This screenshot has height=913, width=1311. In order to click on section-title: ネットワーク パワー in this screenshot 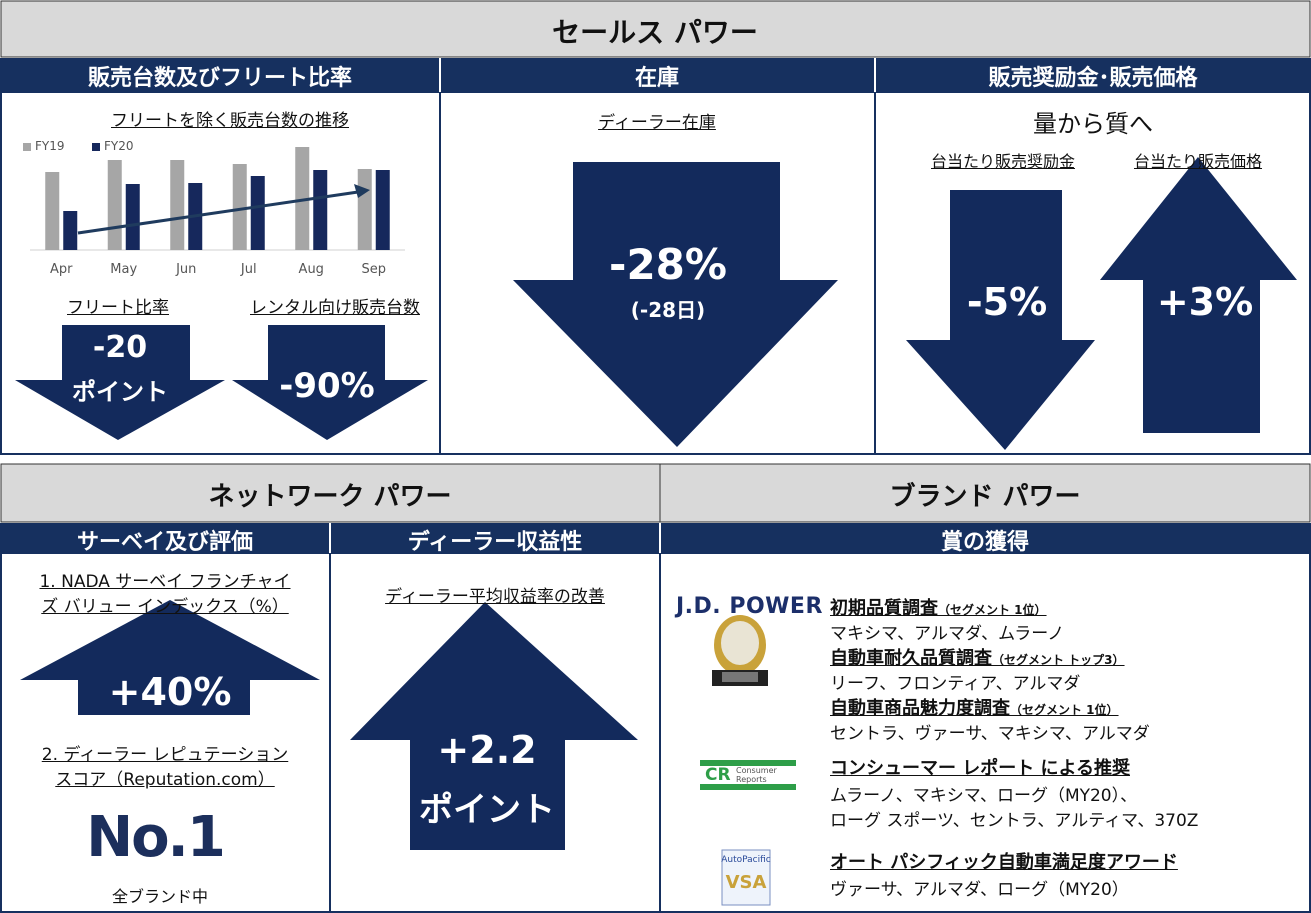, I will do `click(330, 497)`.